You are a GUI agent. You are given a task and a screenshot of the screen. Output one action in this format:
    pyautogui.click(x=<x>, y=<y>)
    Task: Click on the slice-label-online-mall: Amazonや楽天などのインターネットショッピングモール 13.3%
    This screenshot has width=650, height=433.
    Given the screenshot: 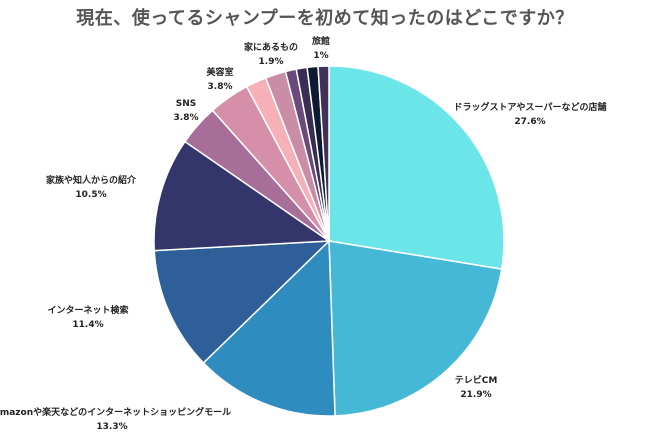 What is the action you would take?
    pyautogui.click(x=116, y=420)
    